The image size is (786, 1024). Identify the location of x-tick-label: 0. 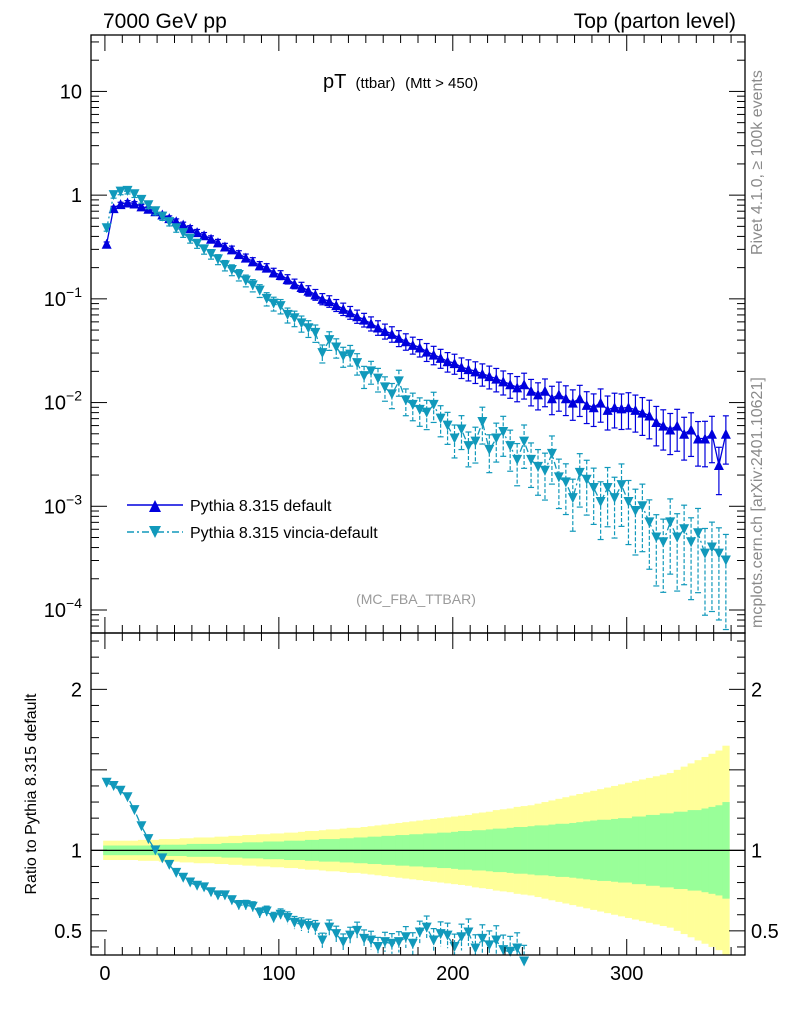
(104, 974).